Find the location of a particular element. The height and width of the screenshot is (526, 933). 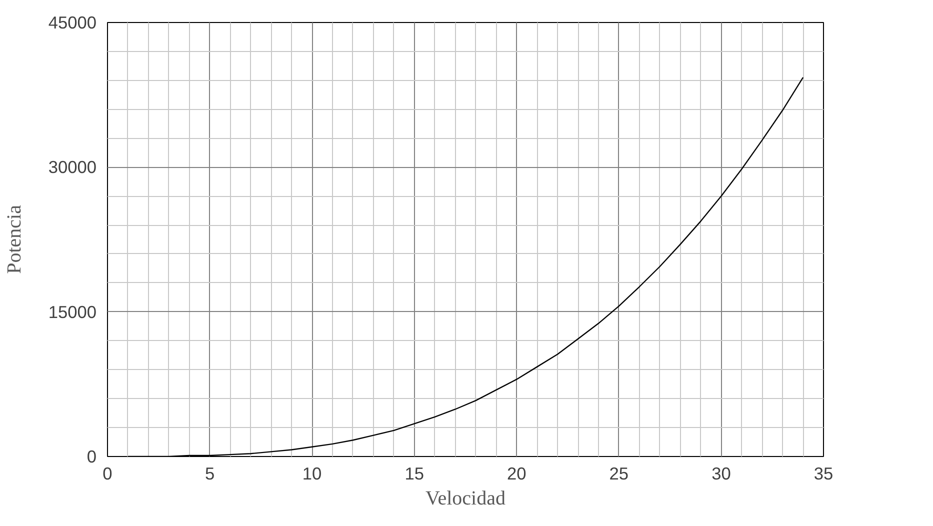

x-tick-label: 15 is located at coordinates (414, 474).